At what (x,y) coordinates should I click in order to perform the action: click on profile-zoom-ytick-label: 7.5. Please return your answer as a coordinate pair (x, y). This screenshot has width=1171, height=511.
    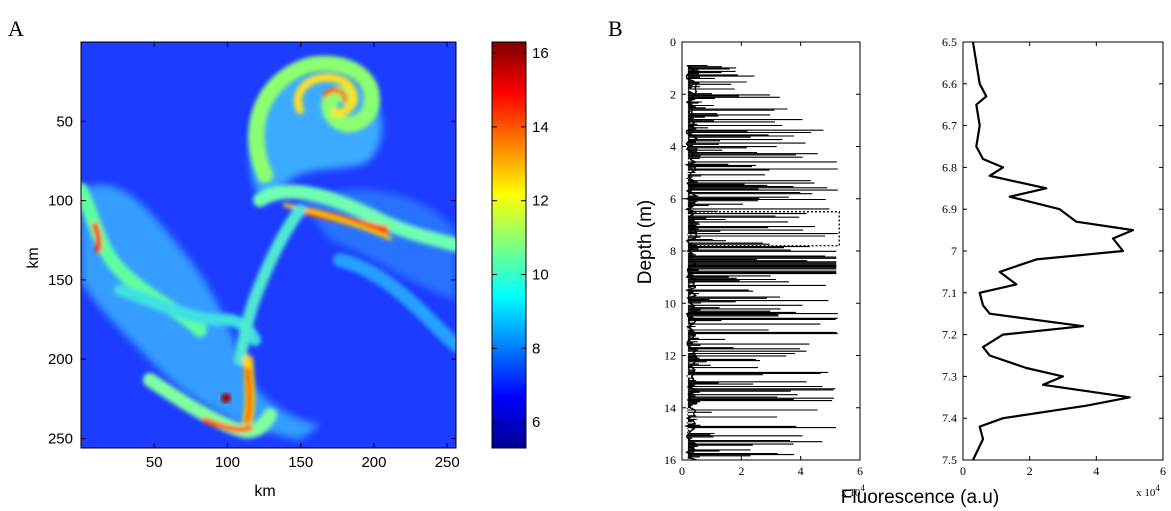
    Looking at the image, I should click on (949, 460).